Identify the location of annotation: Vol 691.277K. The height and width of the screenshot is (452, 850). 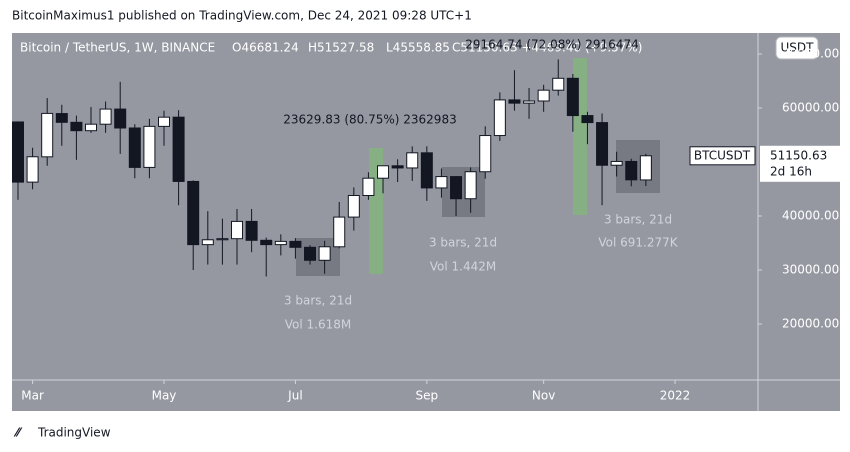
(638, 243).